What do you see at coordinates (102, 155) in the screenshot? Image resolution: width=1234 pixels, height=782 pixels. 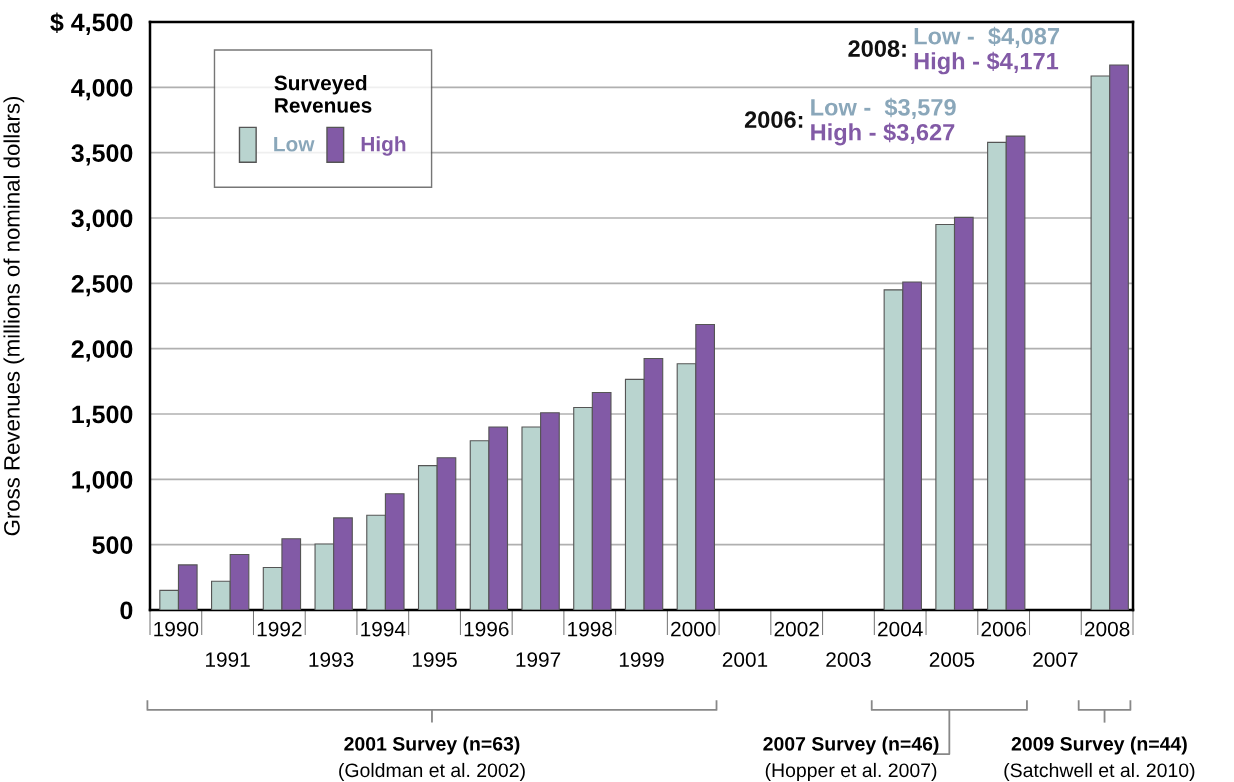 I see `y-tick-label: 3,500` at bounding box center [102, 155].